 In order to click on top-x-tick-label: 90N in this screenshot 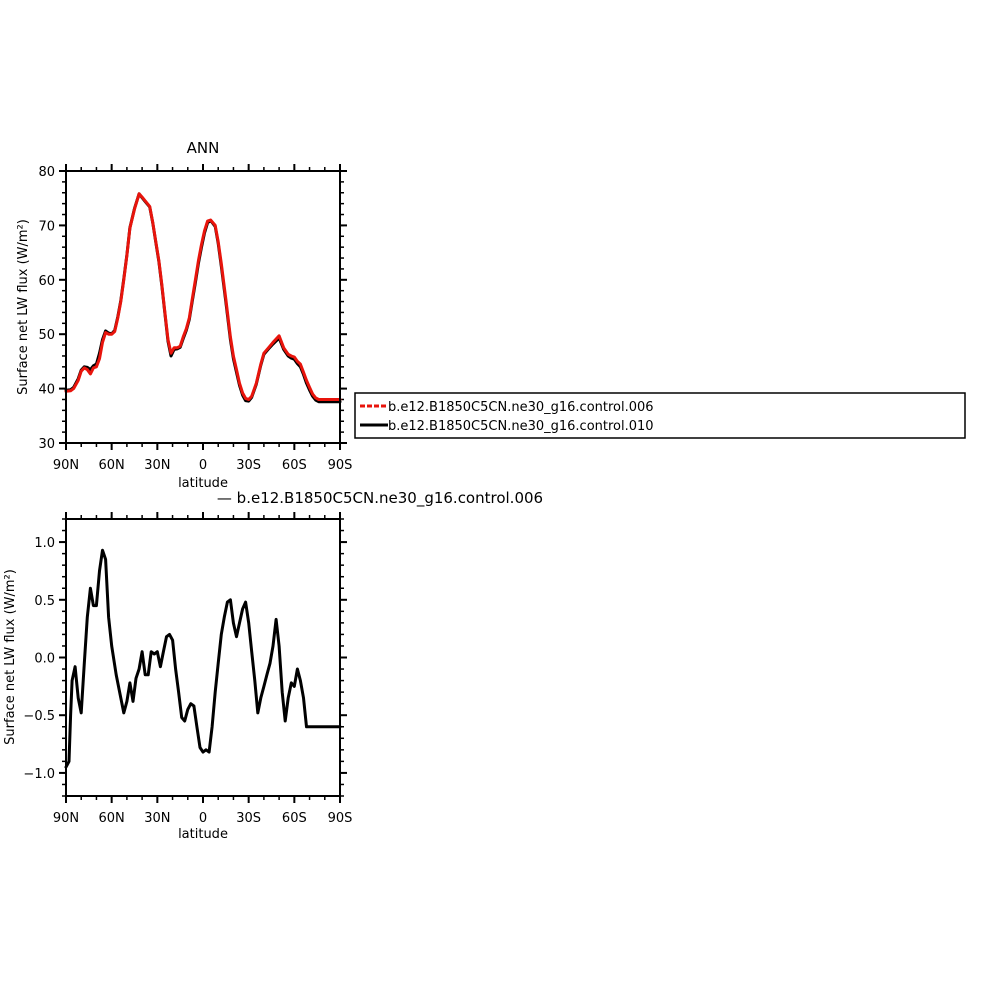, I will do `click(66, 465)`.